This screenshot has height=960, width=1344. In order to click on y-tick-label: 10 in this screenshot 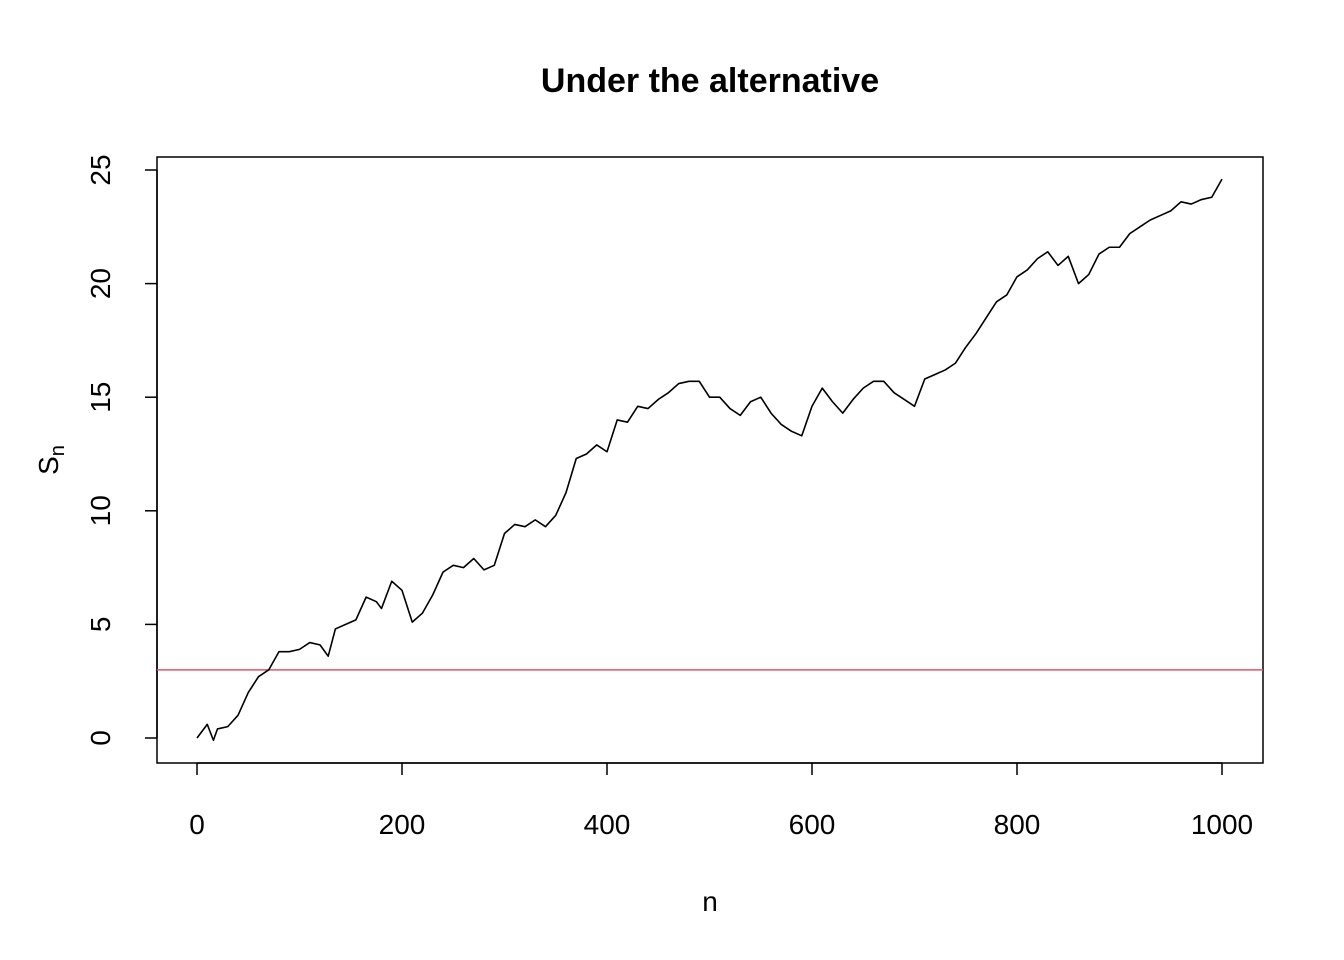, I will do `click(100, 510)`.